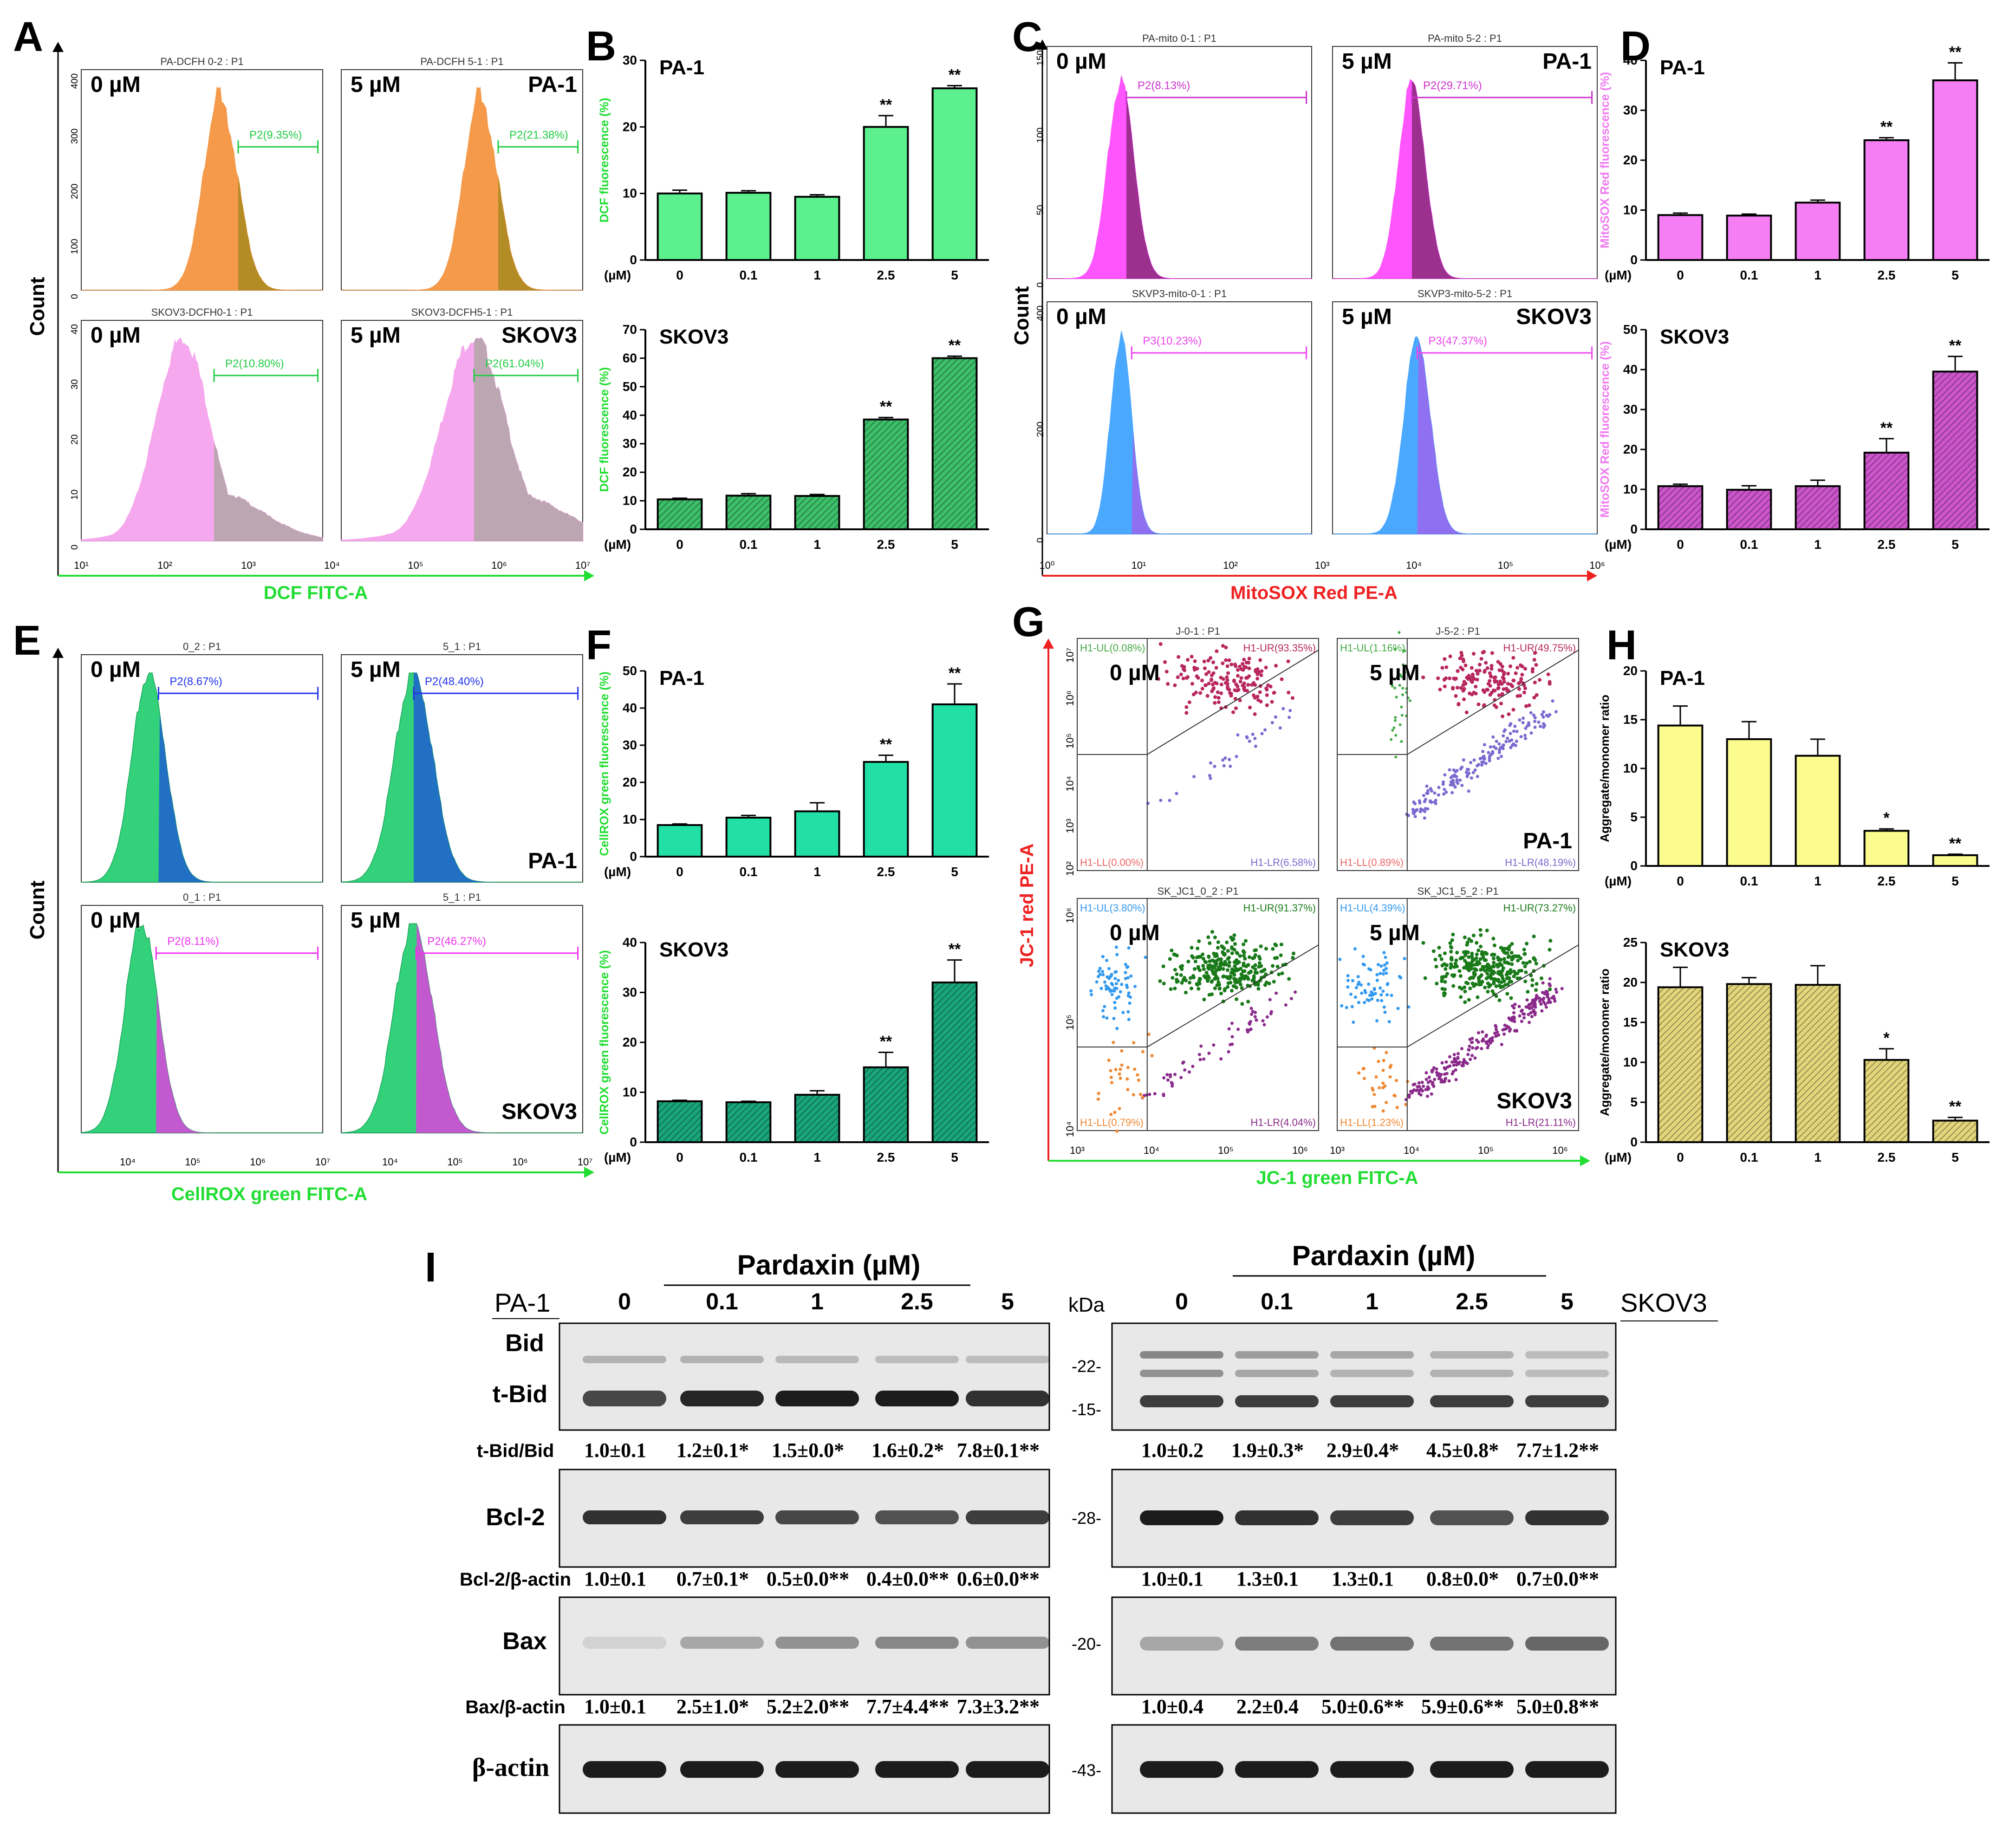 This screenshot has height=1821, width=2016. What do you see at coordinates (1364, 1376) in the screenshot?
I see `blot-bid-right` at bounding box center [1364, 1376].